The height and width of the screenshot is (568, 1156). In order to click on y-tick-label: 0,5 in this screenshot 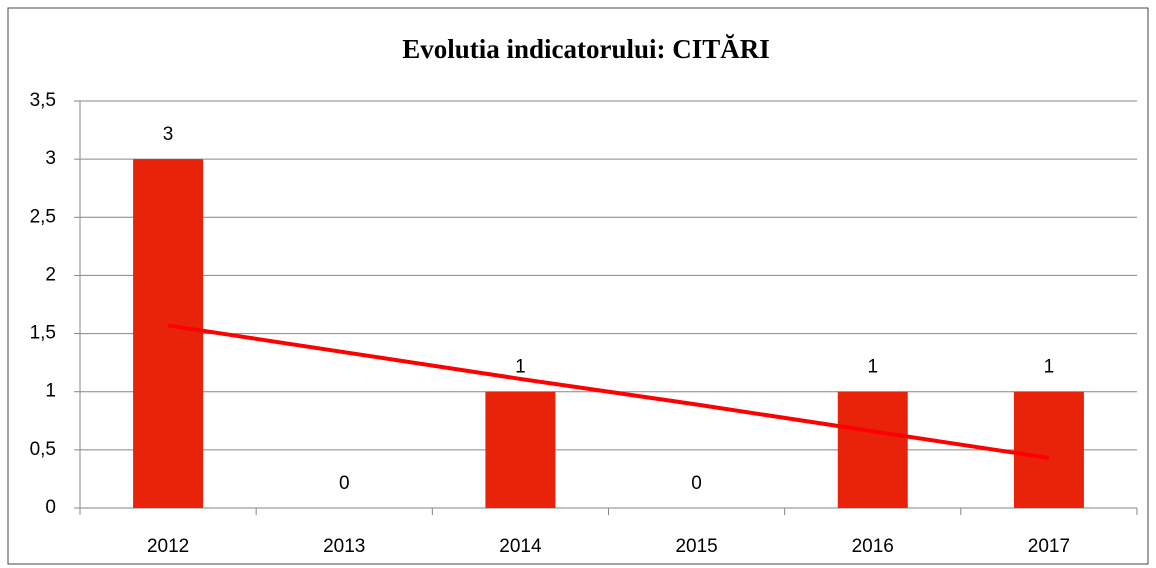, I will do `click(43, 449)`.